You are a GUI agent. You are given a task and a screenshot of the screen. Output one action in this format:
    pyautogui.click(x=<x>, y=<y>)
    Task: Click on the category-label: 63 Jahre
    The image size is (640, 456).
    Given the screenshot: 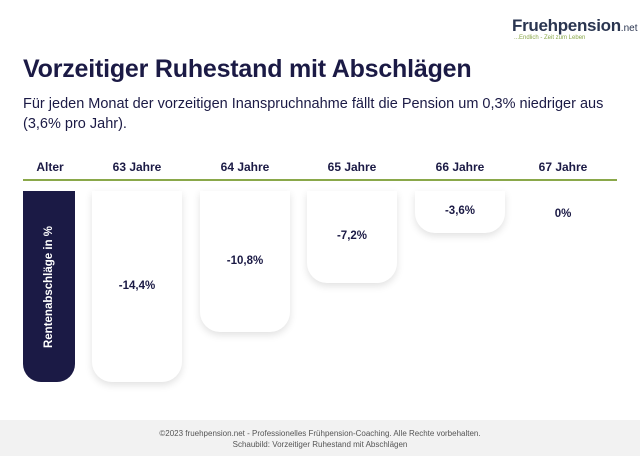 What is the action you would take?
    pyautogui.click(x=137, y=167)
    